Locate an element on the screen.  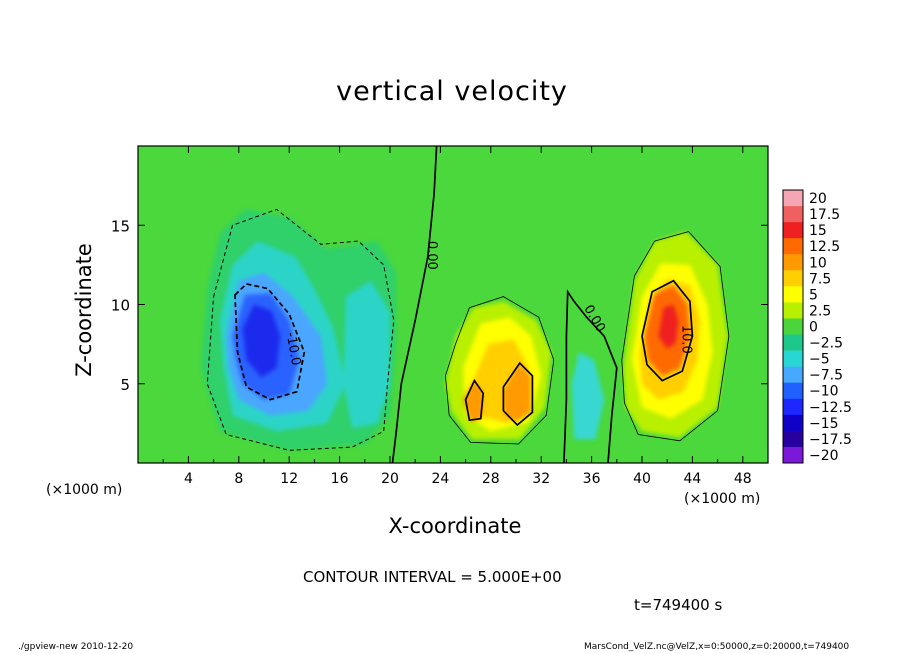
x-tick-label: 36 is located at coordinates (592, 479).